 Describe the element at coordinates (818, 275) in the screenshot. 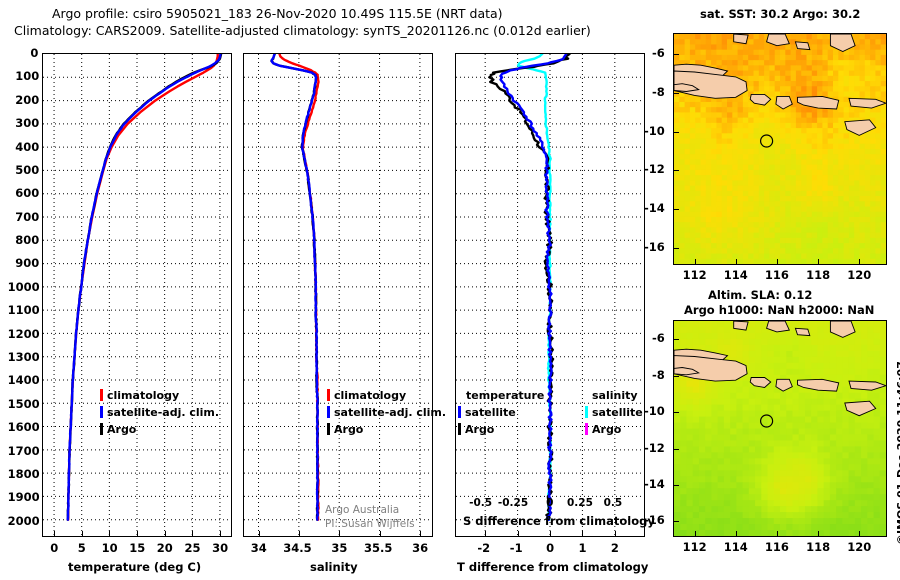

I see `sst-map-lon-tick: 118` at that location.